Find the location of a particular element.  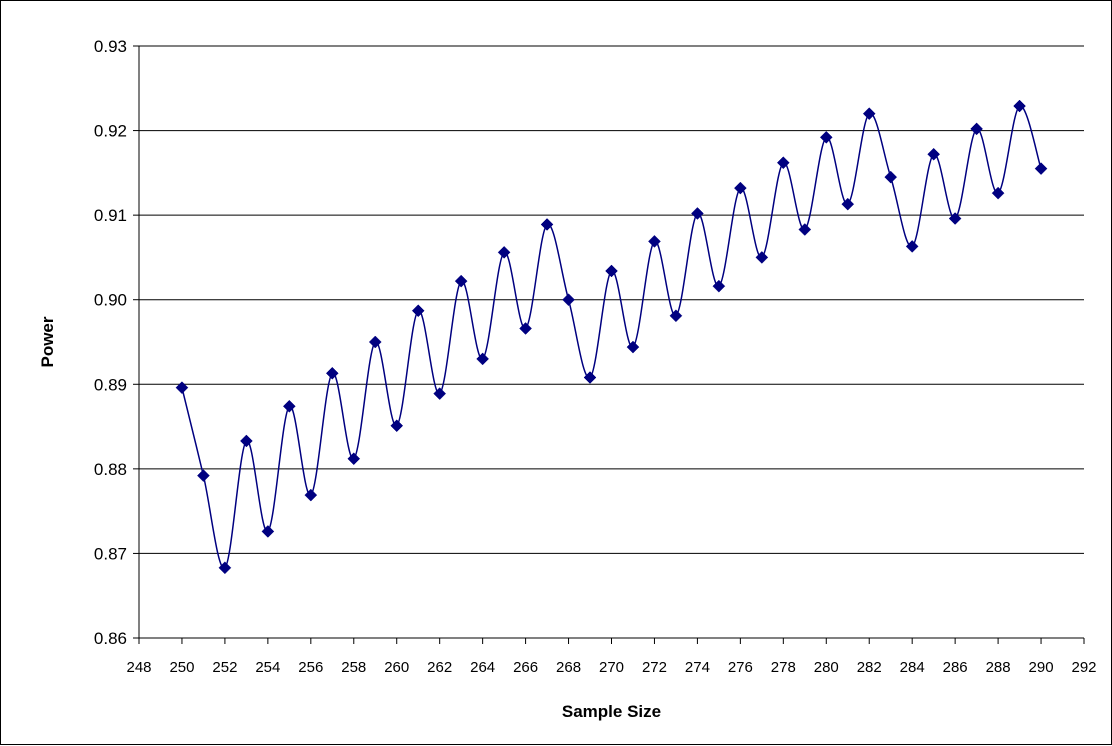

x-tick-label: 248 is located at coordinates (138, 667).